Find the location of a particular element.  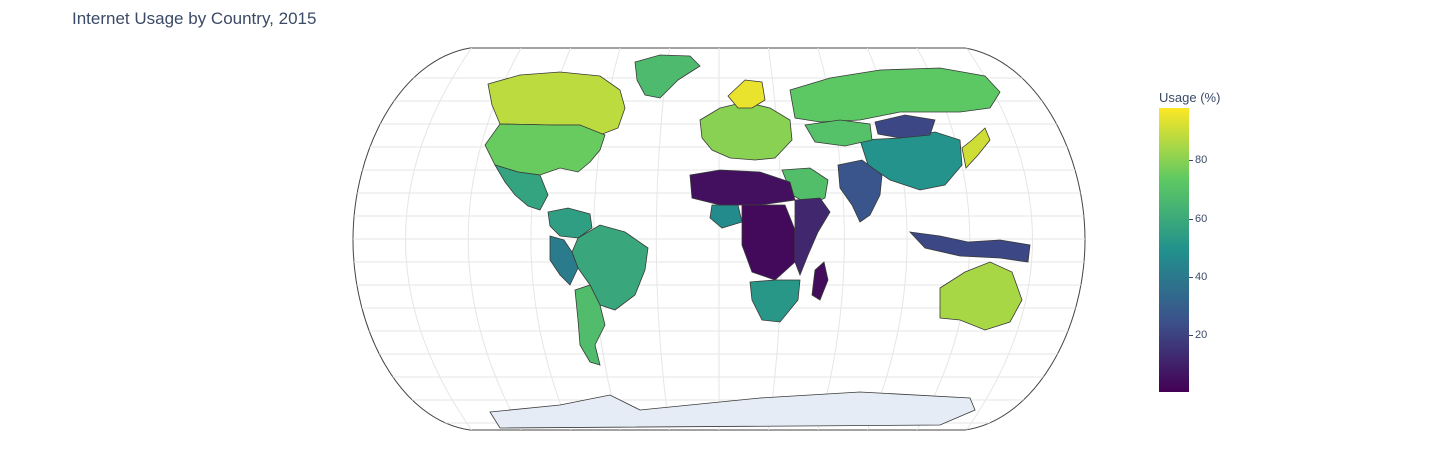

country-indonesia is located at coordinates (969, 247).